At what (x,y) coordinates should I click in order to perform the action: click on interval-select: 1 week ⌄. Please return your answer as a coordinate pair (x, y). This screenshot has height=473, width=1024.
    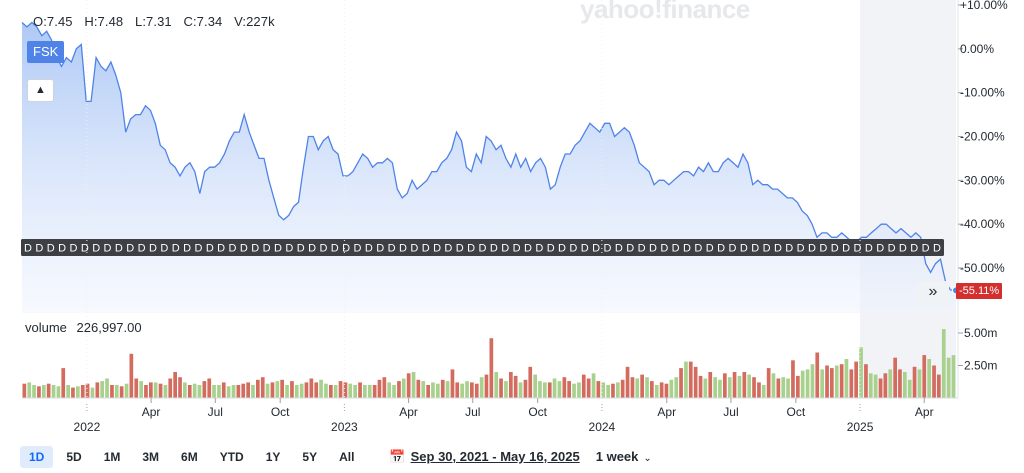
    Looking at the image, I should click on (624, 456).